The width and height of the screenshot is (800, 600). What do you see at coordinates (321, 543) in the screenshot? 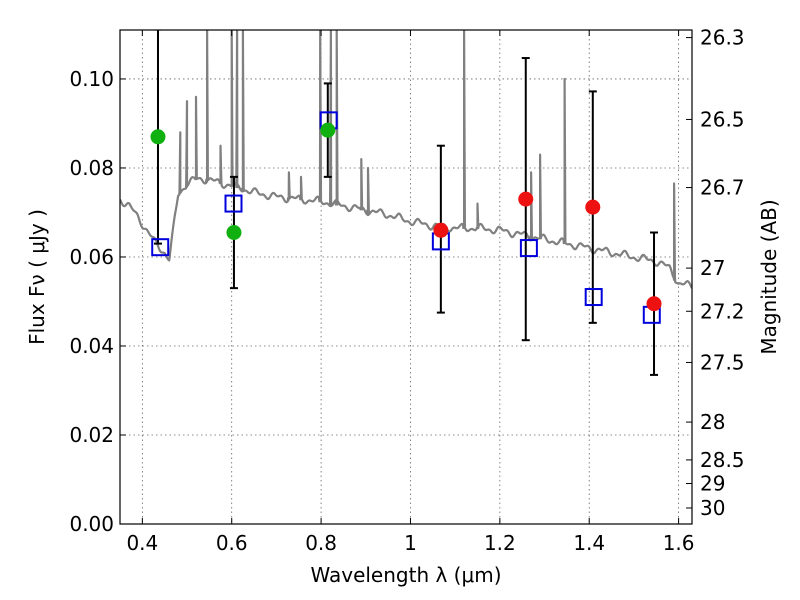
I see `x-tick-label: 0.8` at bounding box center [321, 543].